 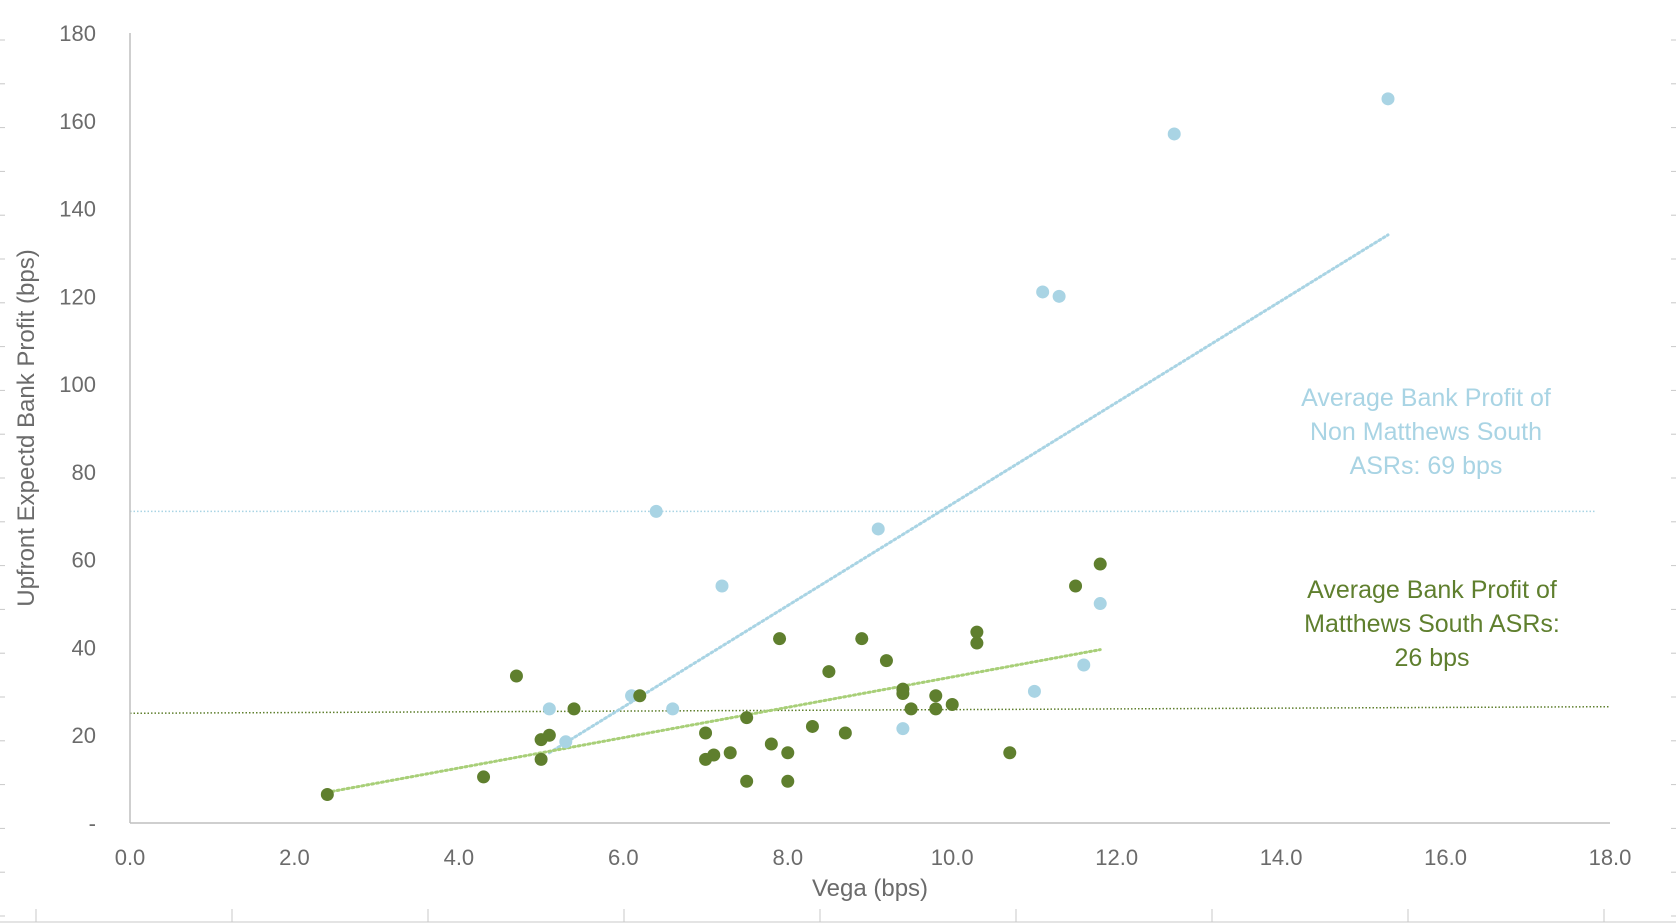 What do you see at coordinates (952, 857) in the screenshot?
I see `x-tick-label: 10.0` at bounding box center [952, 857].